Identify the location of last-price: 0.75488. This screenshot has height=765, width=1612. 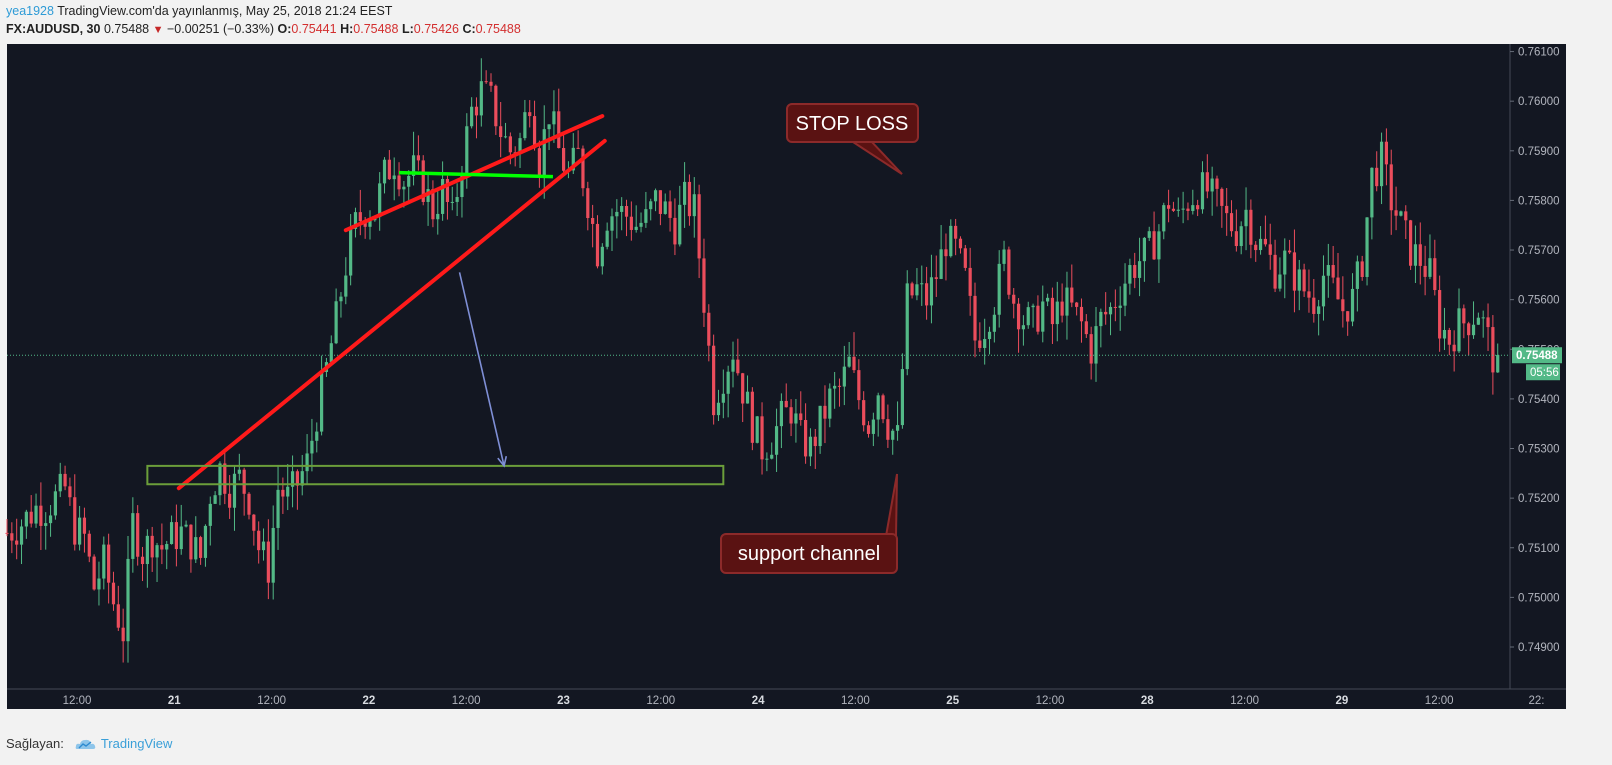
(126, 29).